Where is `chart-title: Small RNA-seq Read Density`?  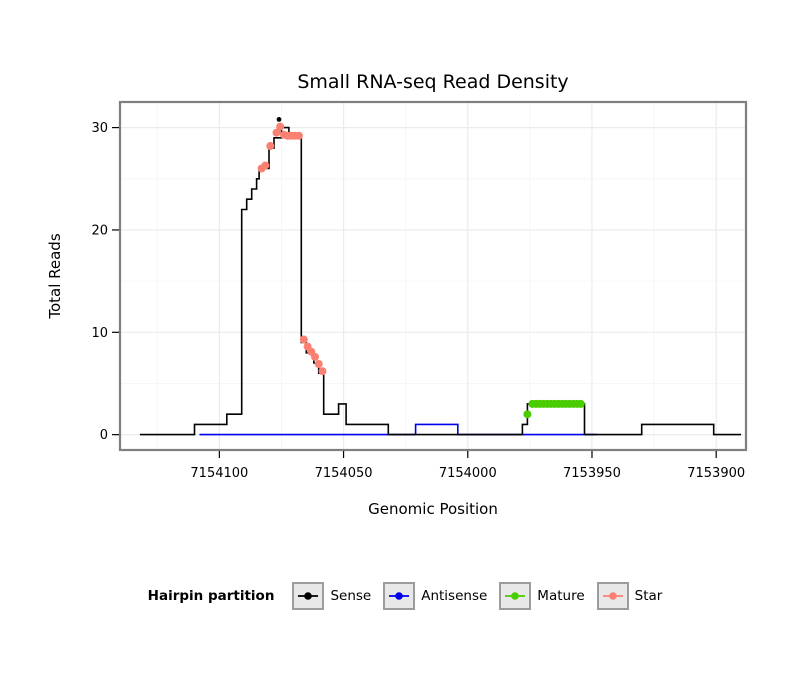 chart-title: Small RNA-seq Read Density is located at coordinates (433, 82).